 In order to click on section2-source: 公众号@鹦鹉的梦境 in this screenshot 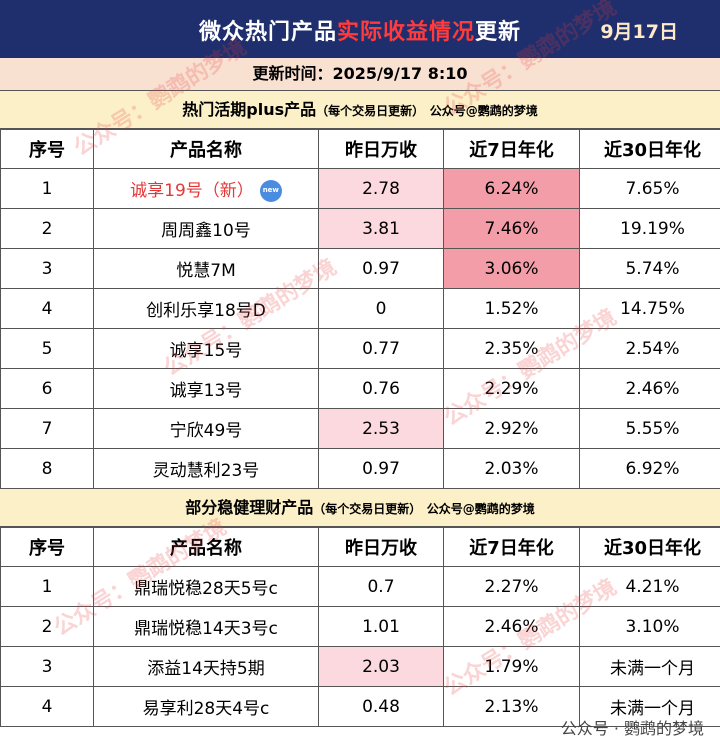, I will do `click(480, 509)`.